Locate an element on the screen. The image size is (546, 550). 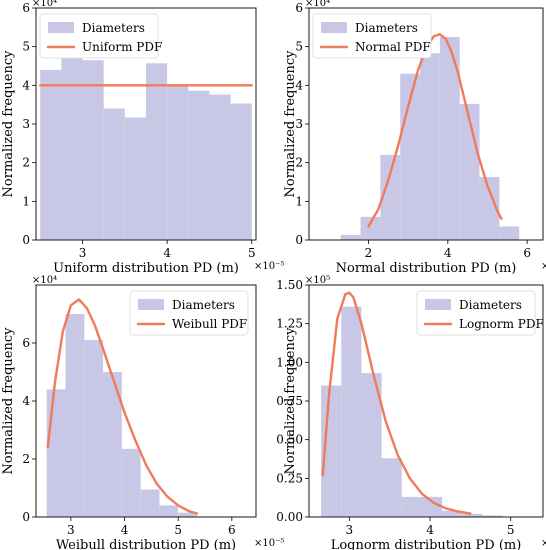
y-tick-label: 0.50 is located at coordinates (289, 440).